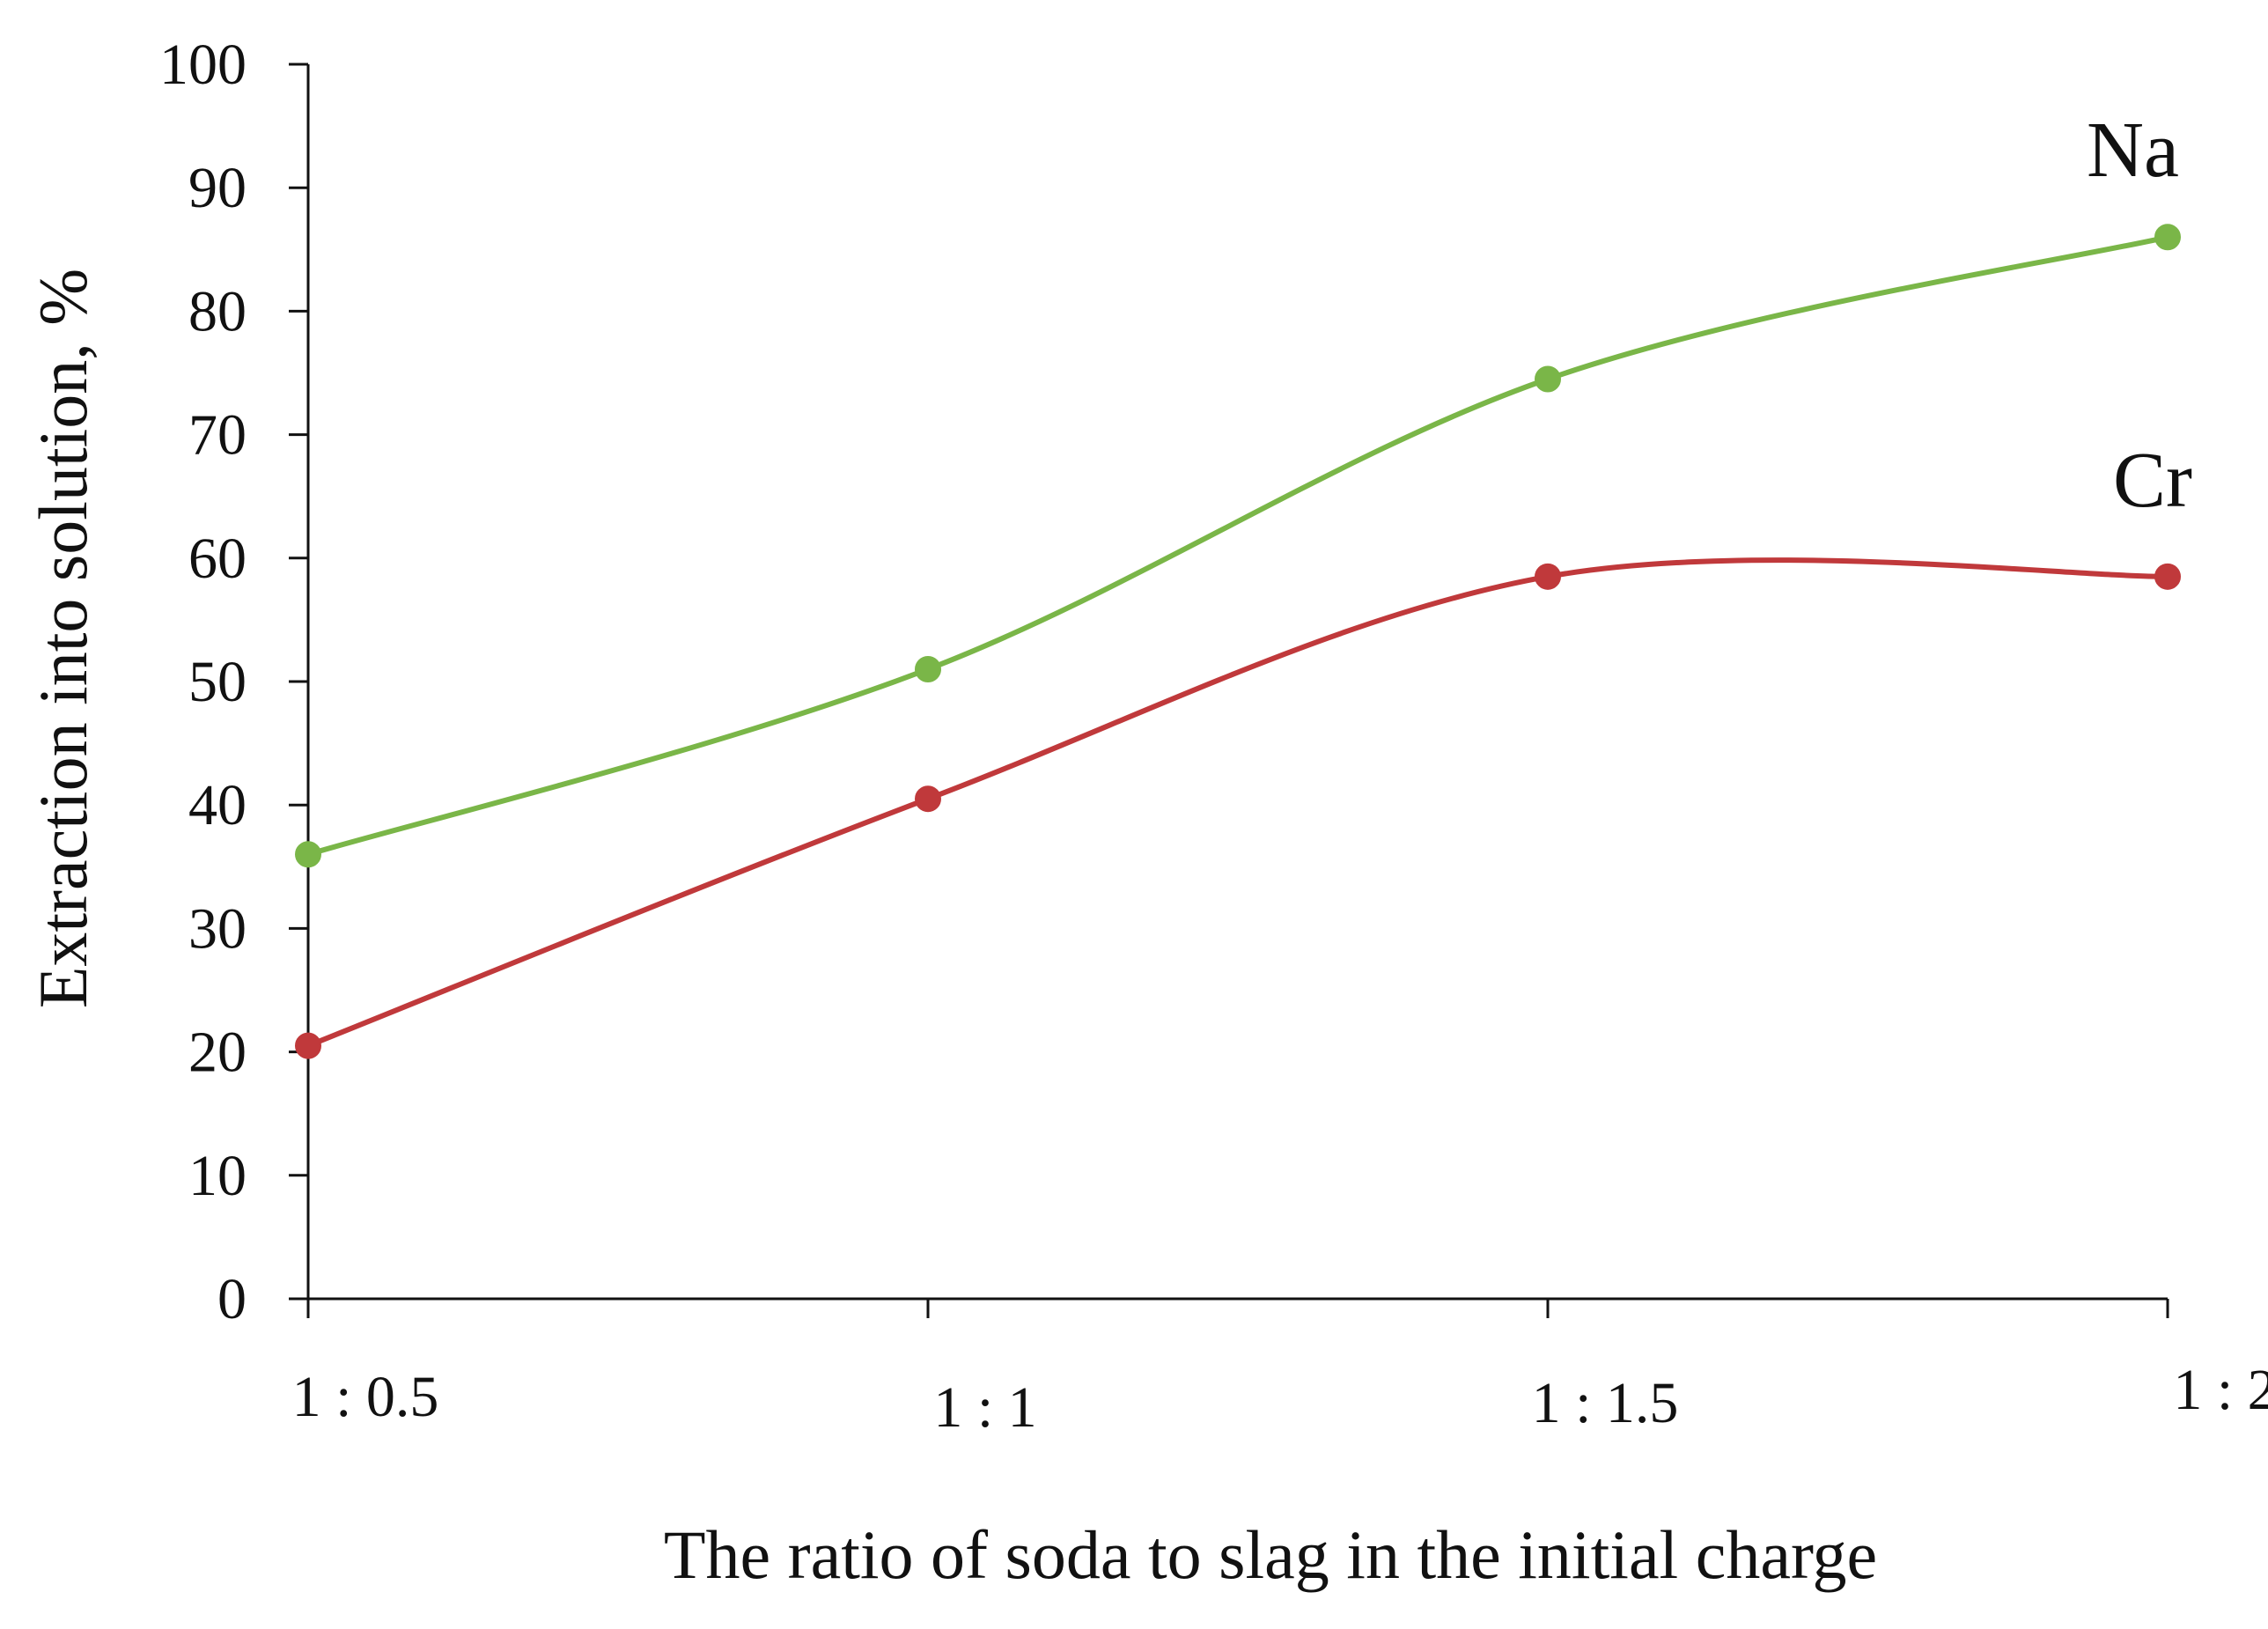 The image size is (2268, 1629). I want to click on x-tick-label: 1, so click(984, 1407).